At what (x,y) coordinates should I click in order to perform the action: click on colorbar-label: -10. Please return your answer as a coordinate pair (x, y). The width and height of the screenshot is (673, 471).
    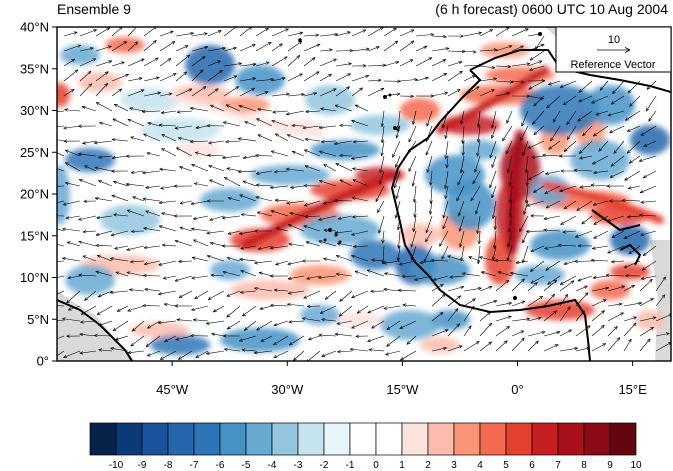
    Looking at the image, I should click on (116, 465).